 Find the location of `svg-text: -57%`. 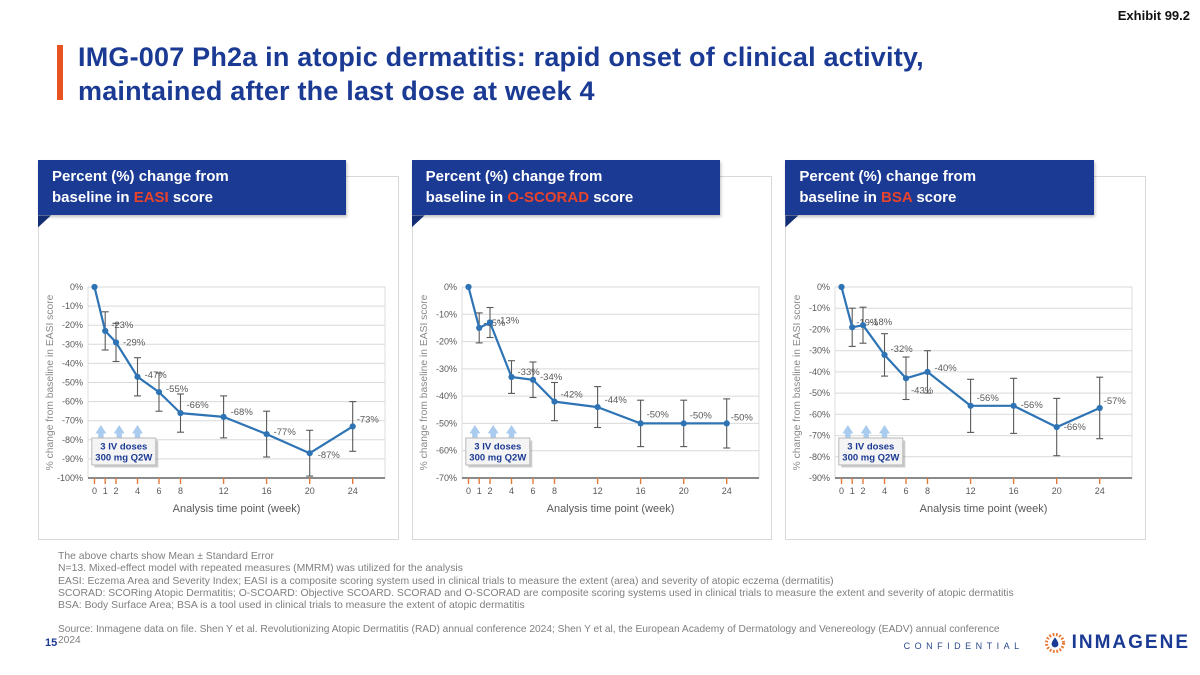

svg-text: -57% is located at coordinates (1115, 401).